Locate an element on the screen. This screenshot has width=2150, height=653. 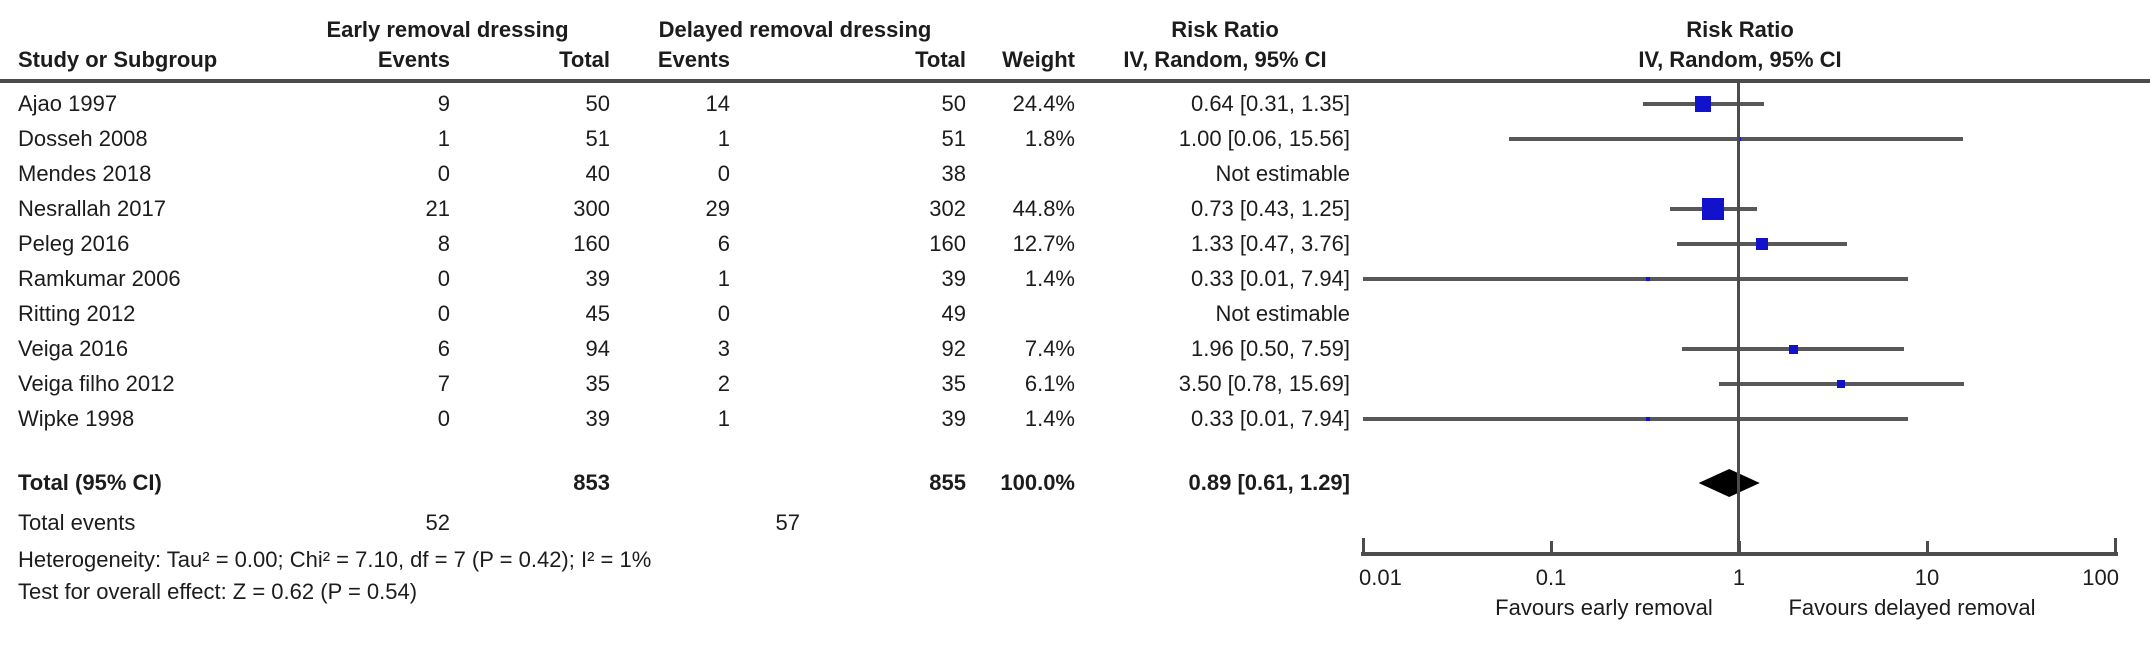
delayed-total-value: 35 is located at coordinates (953, 383).